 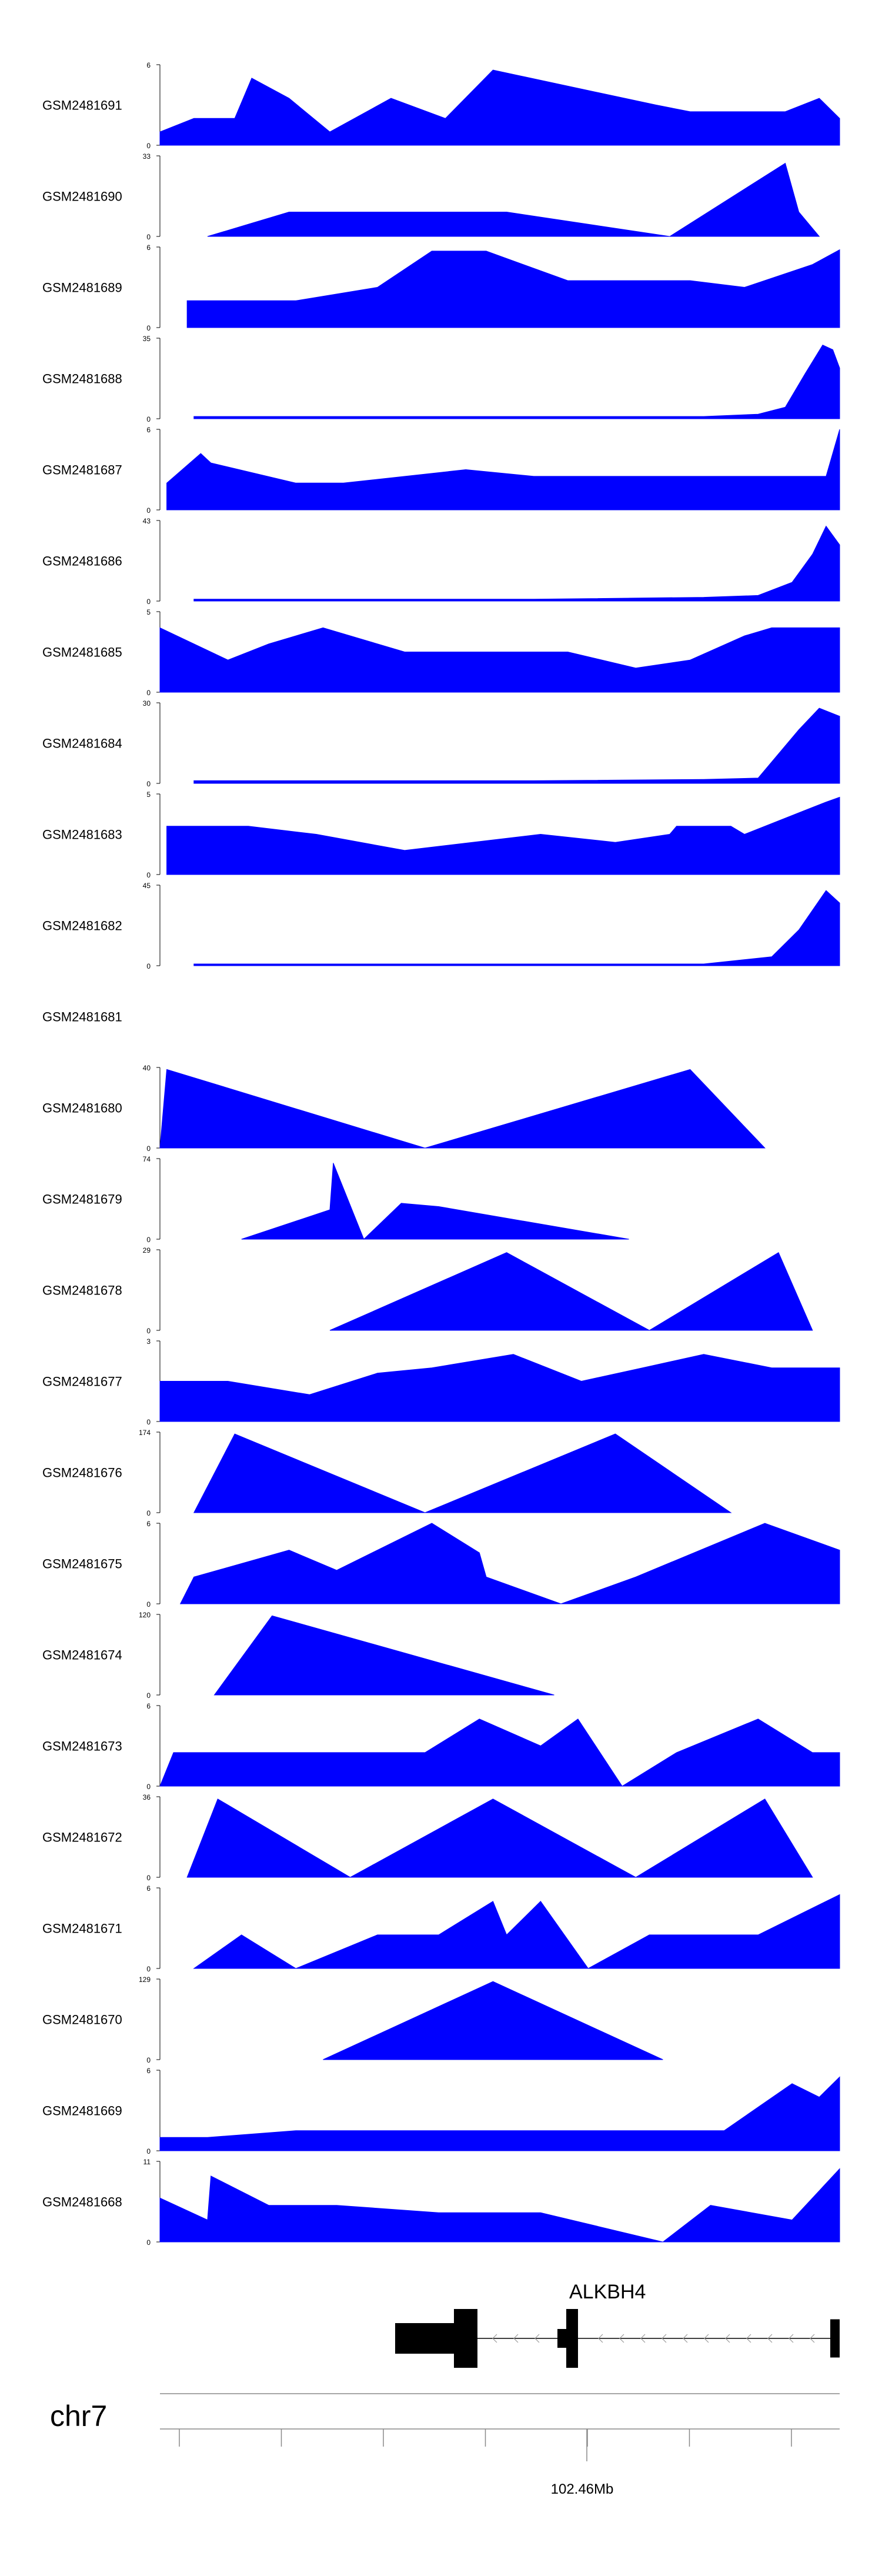 I want to click on track-label: GSM2481685, so click(x=82, y=652).